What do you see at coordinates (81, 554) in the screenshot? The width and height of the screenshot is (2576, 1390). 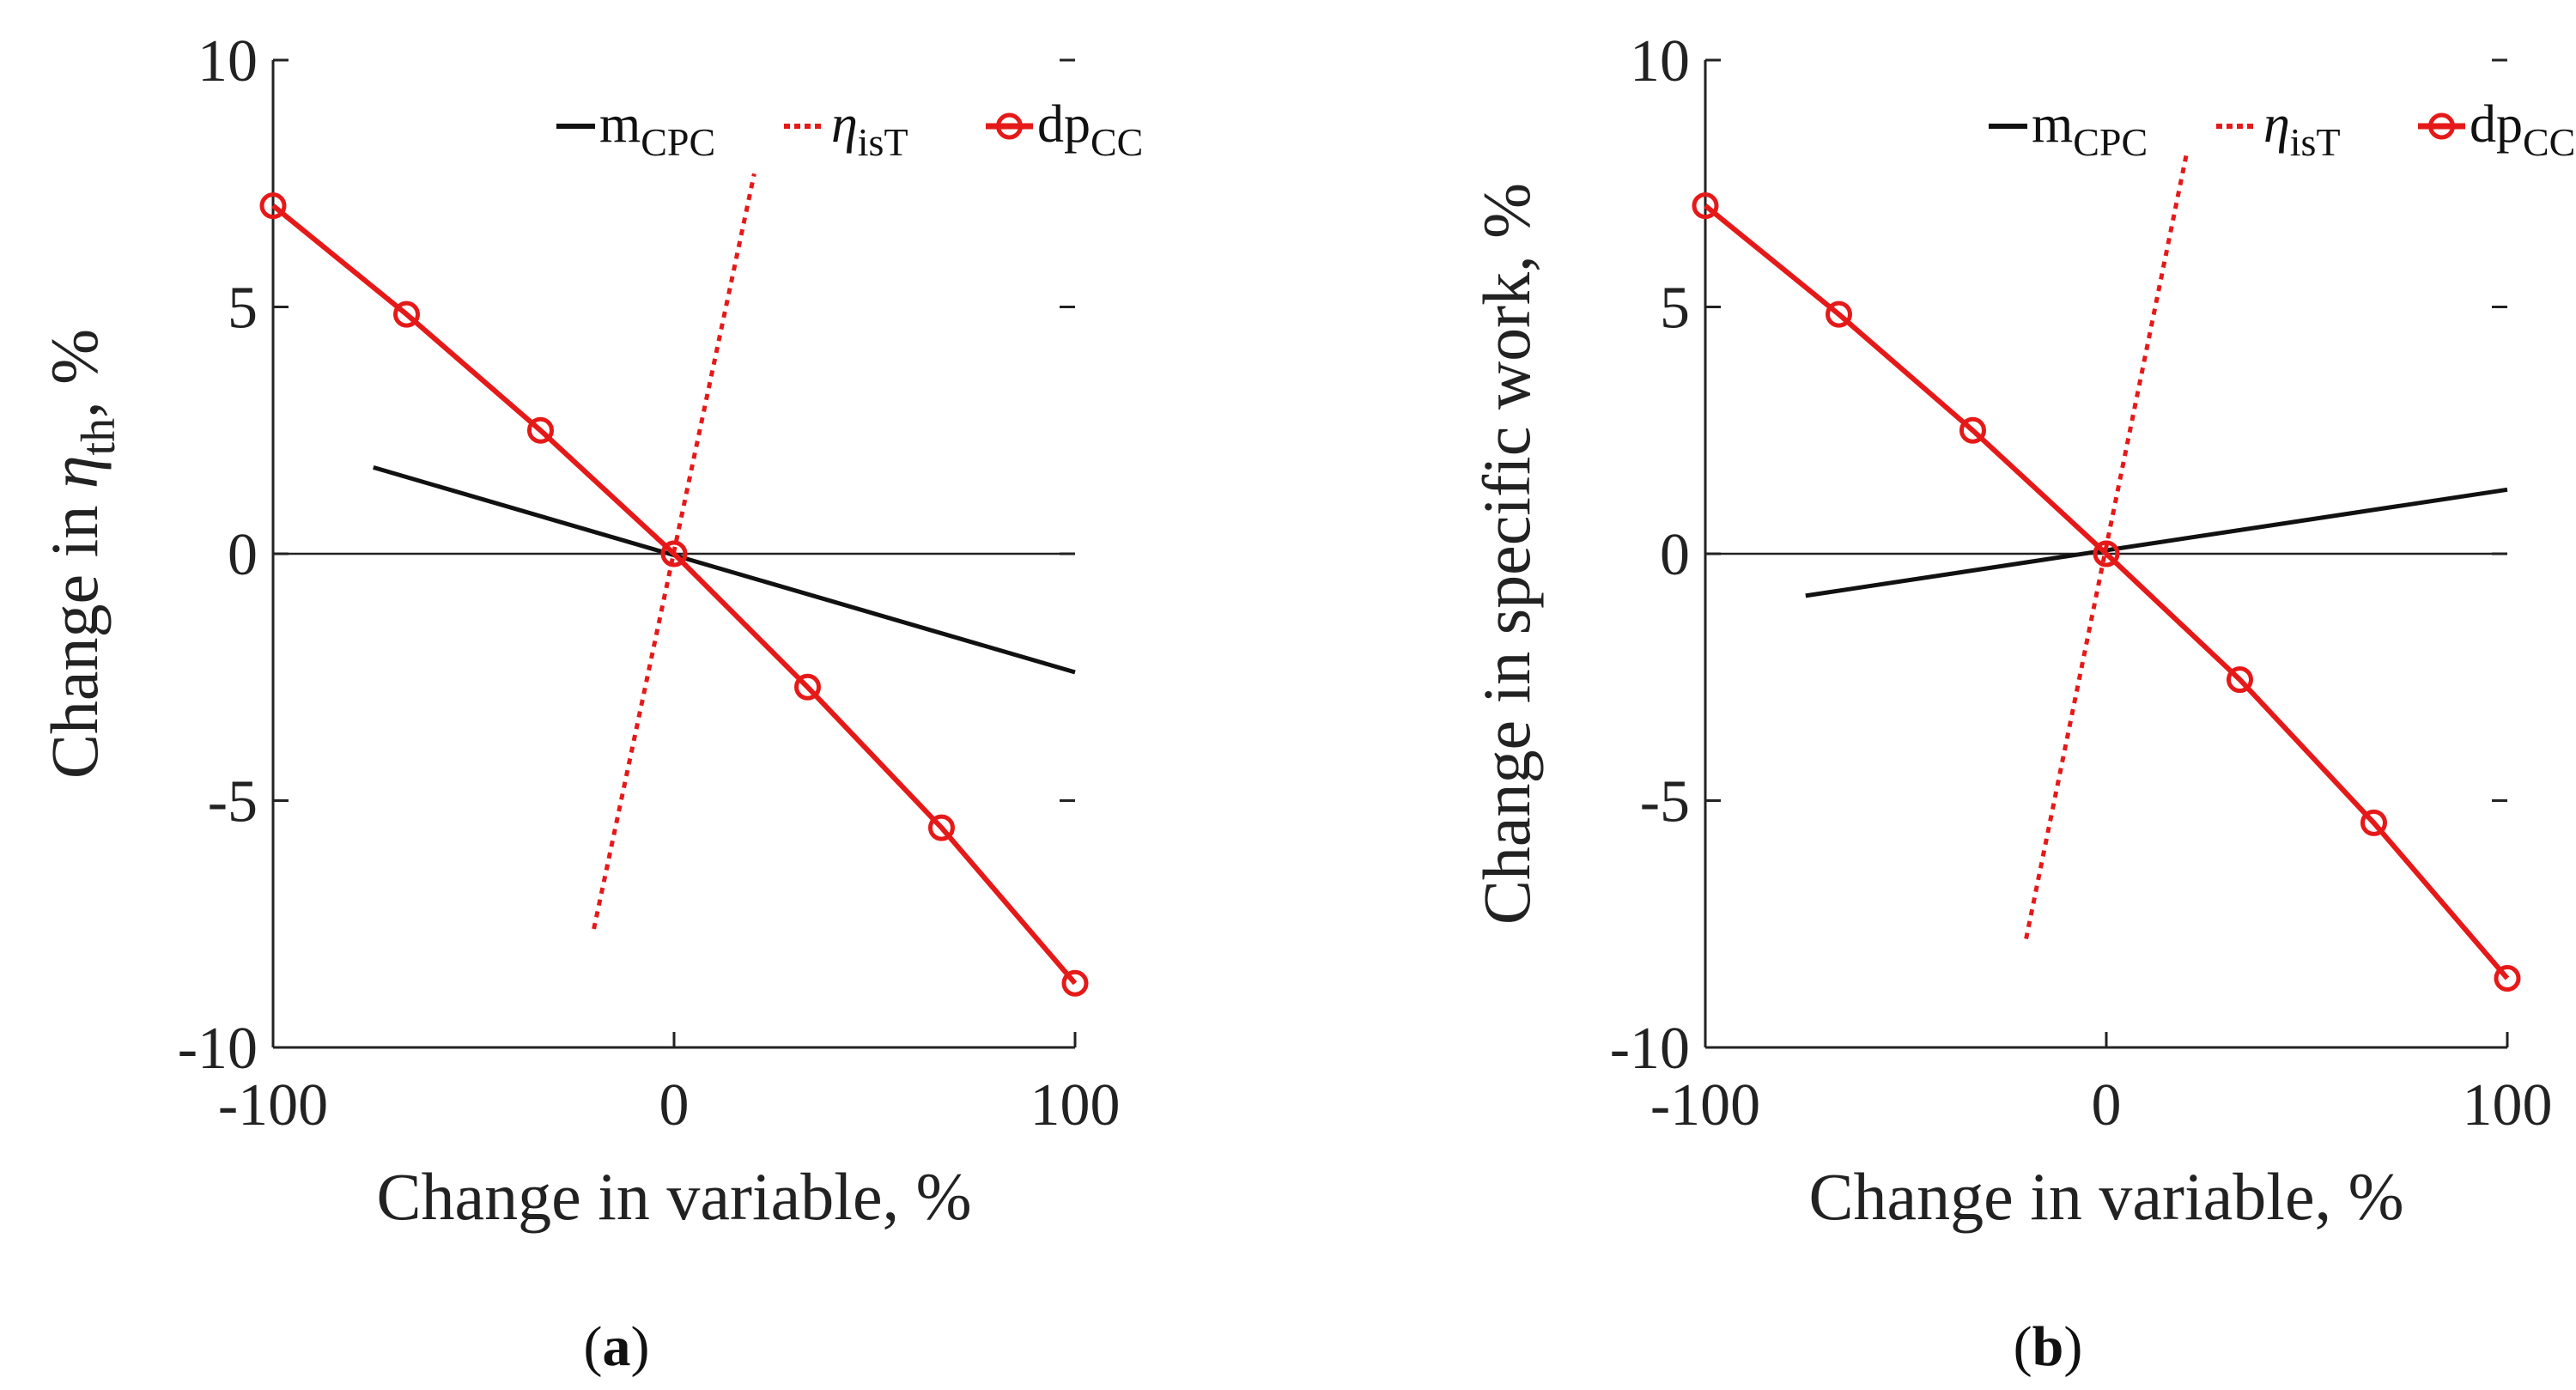 I see `y-axis-label: Change in ηth, %` at bounding box center [81, 554].